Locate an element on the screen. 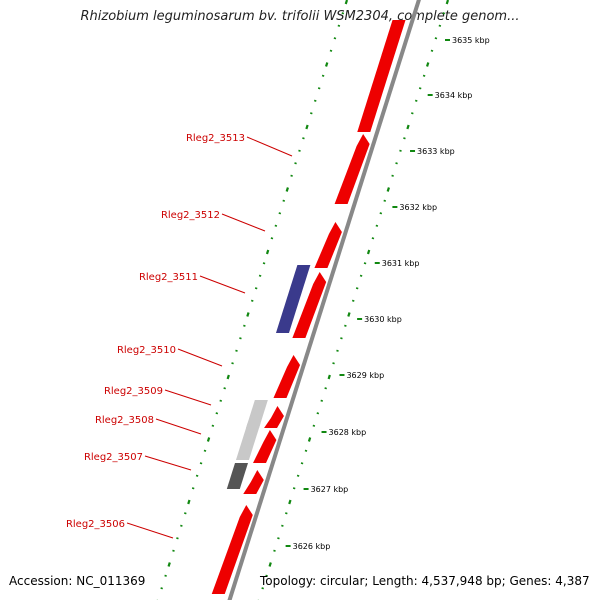  gene-label: Rleg2_3506 is located at coordinates (95, 524).